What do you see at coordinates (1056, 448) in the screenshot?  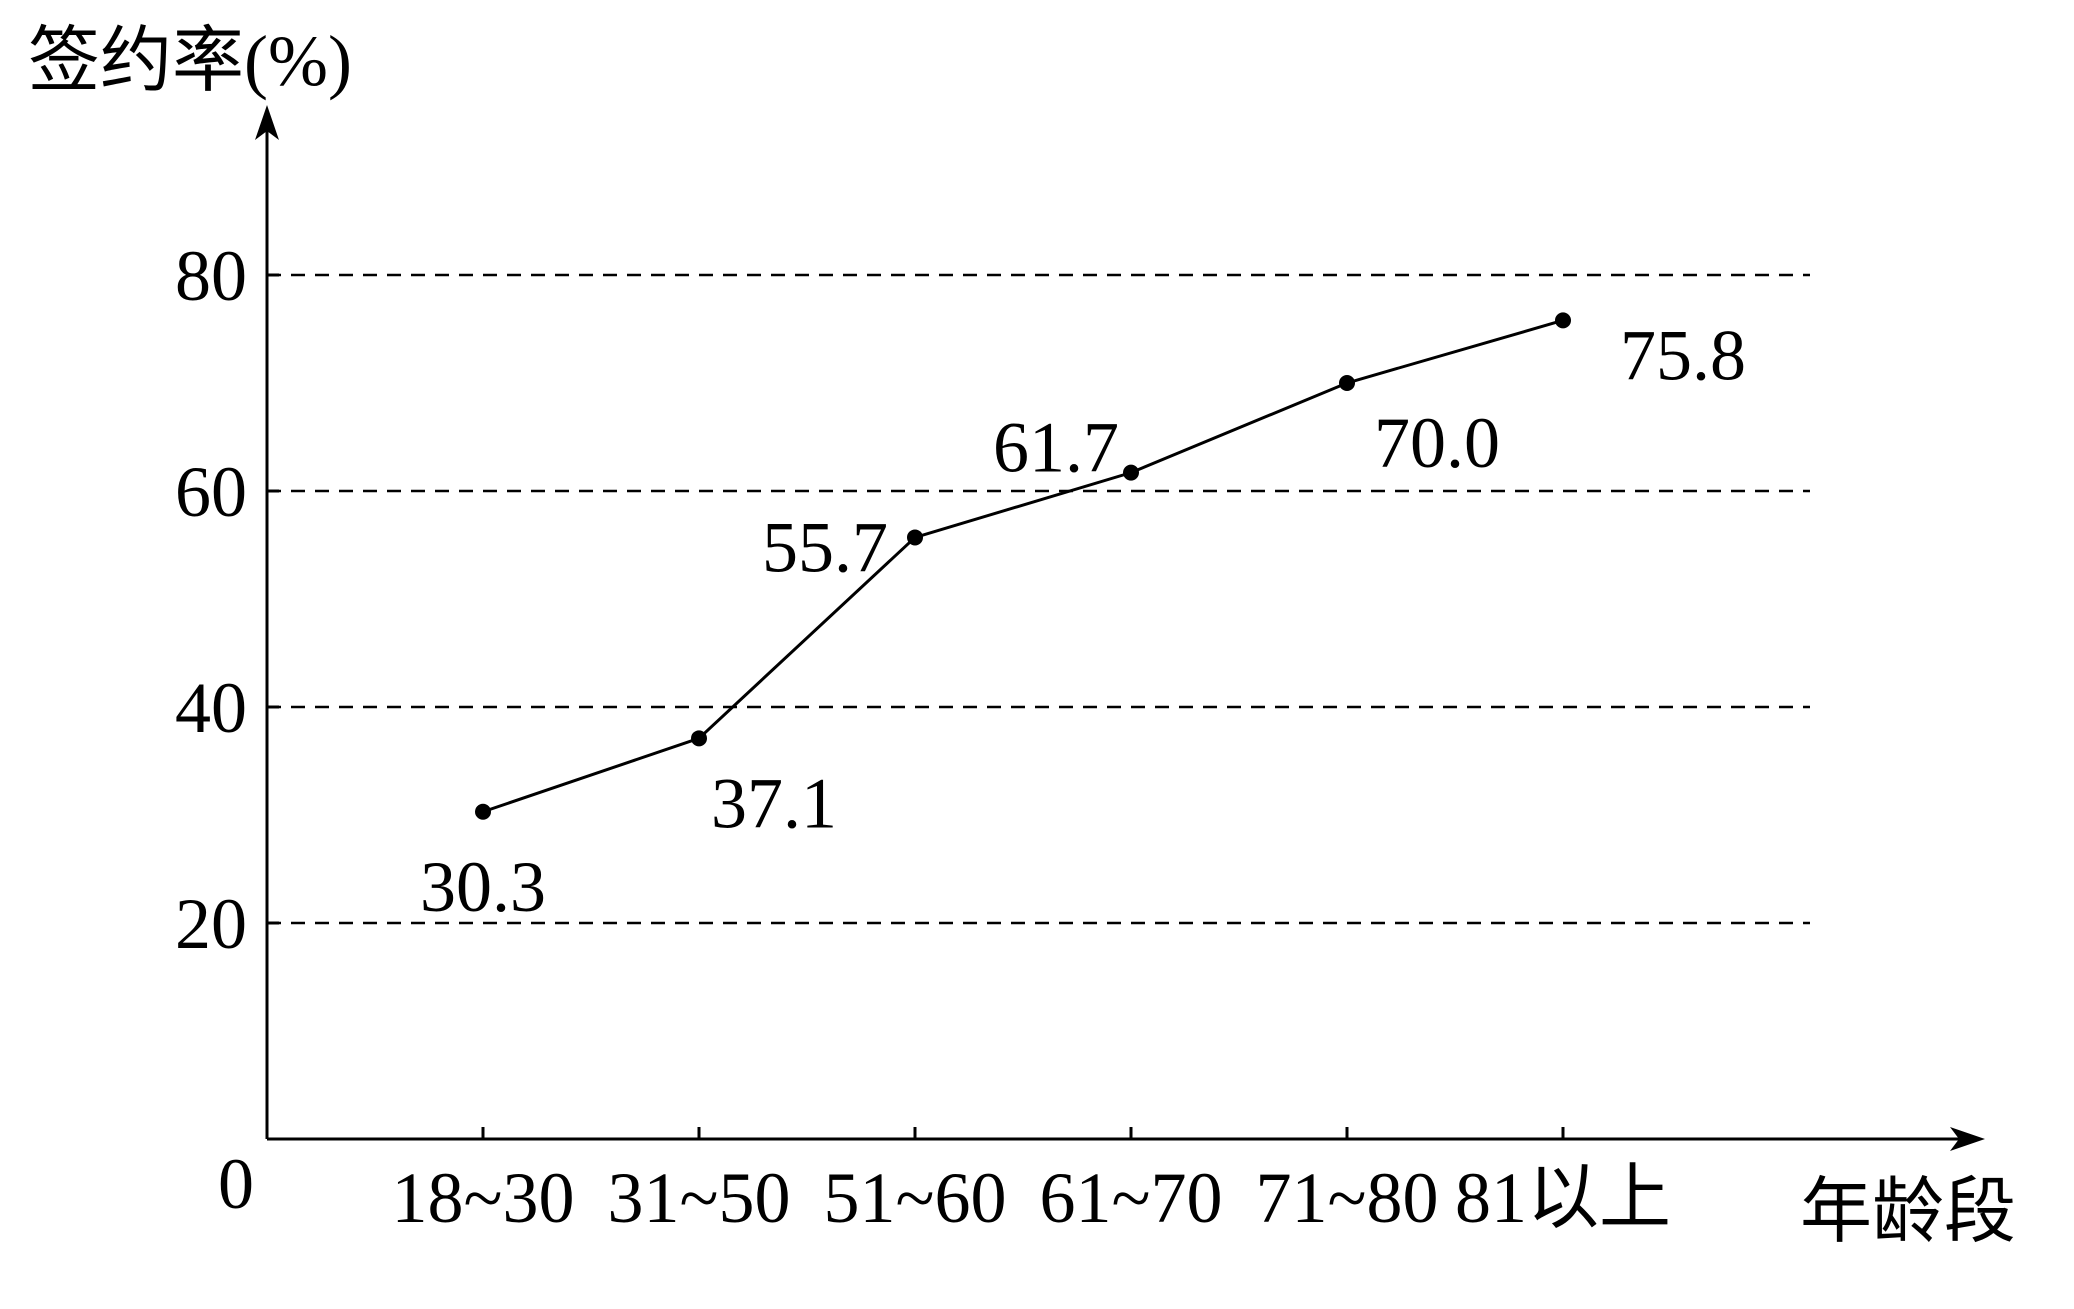 I see `data-label: 61.7` at bounding box center [1056, 448].